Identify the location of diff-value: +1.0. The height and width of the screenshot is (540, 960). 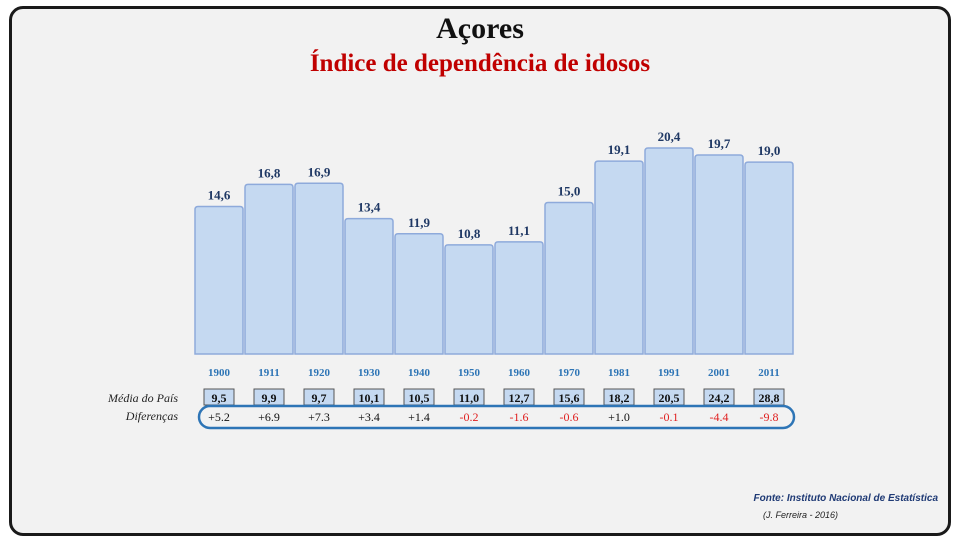
(619, 417).